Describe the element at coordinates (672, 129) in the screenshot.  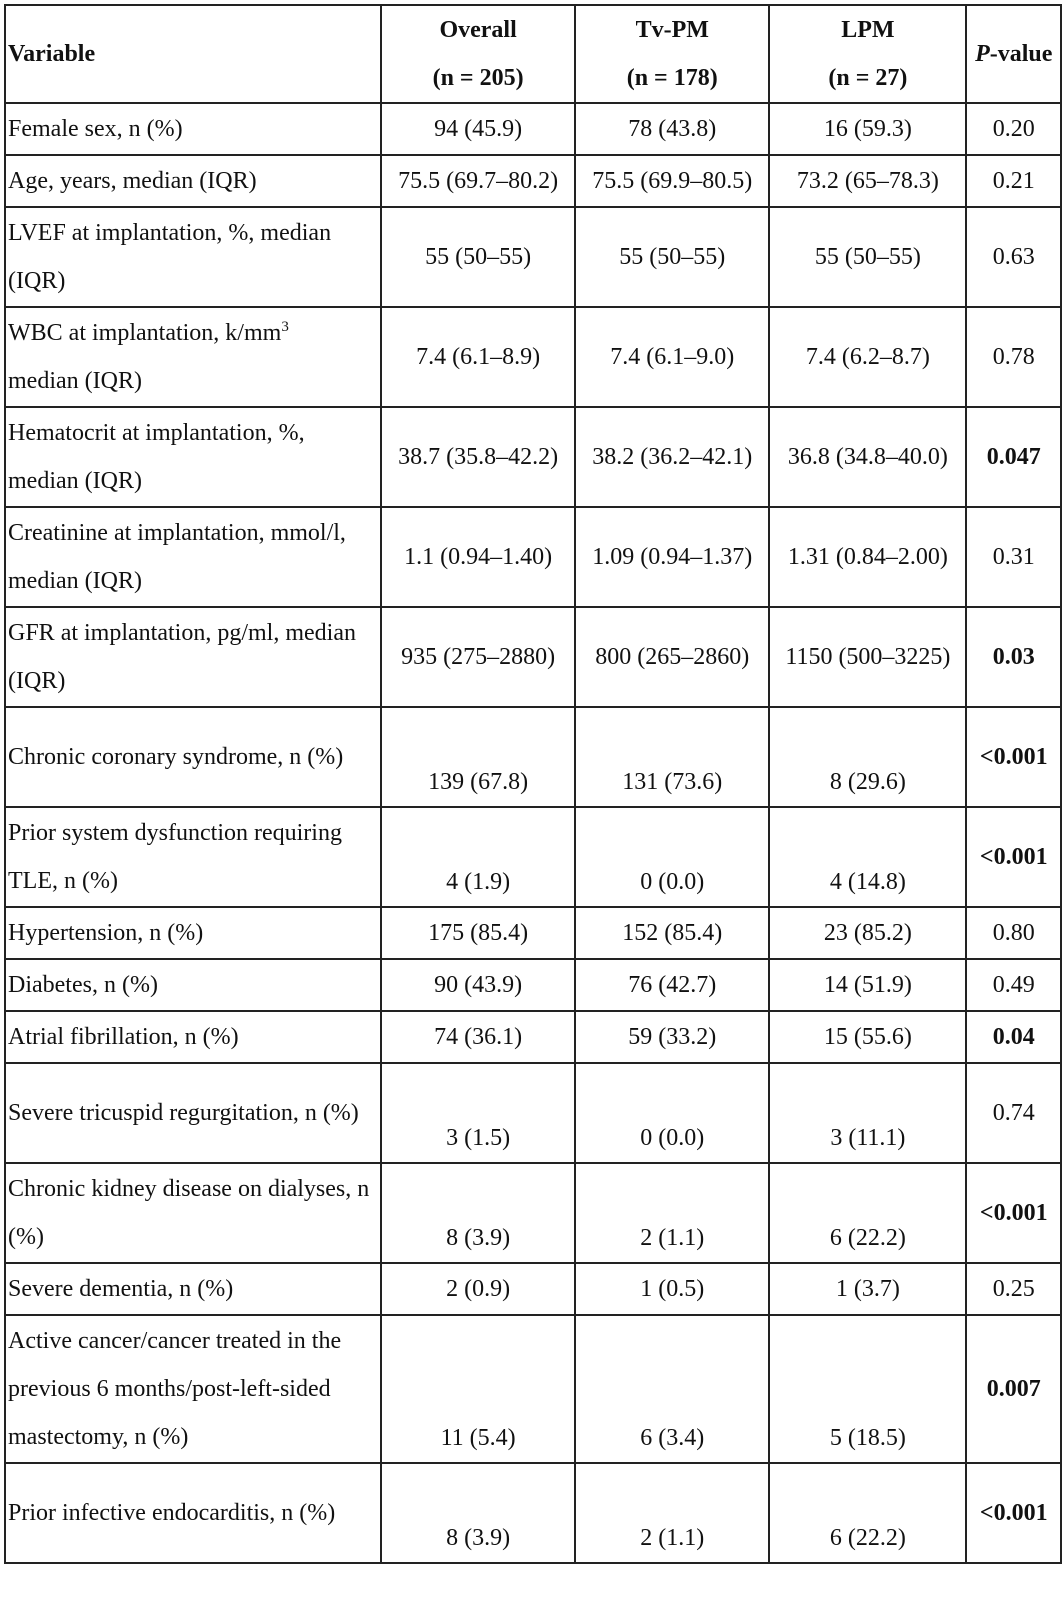
I see `cell-tvpm: 78 (43.8)` at that location.